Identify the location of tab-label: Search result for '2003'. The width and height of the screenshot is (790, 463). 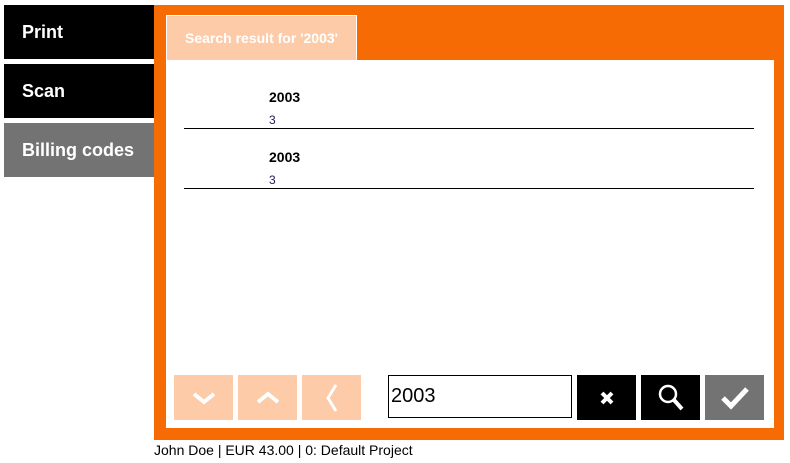
(261, 38).